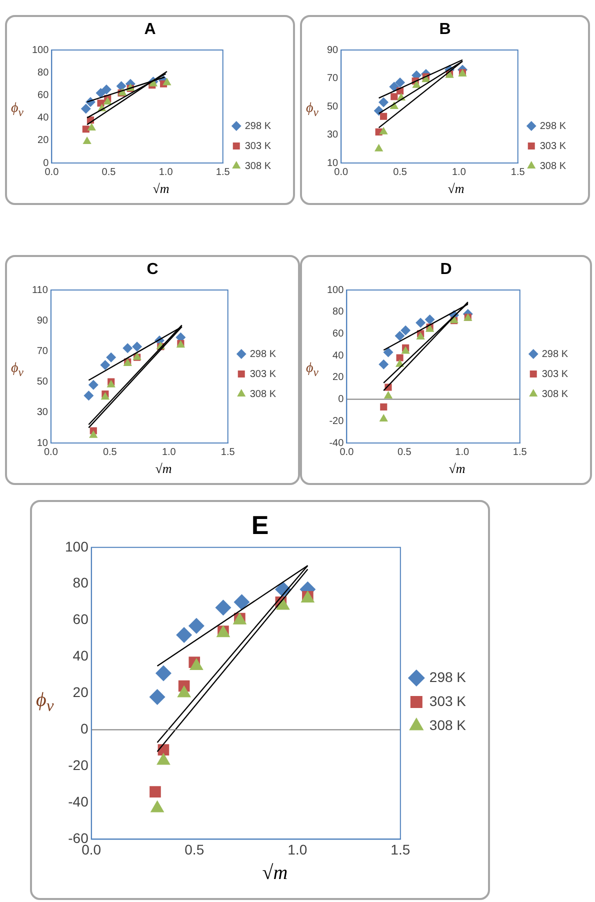  I want to click on chart-title: C, so click(153, 270).